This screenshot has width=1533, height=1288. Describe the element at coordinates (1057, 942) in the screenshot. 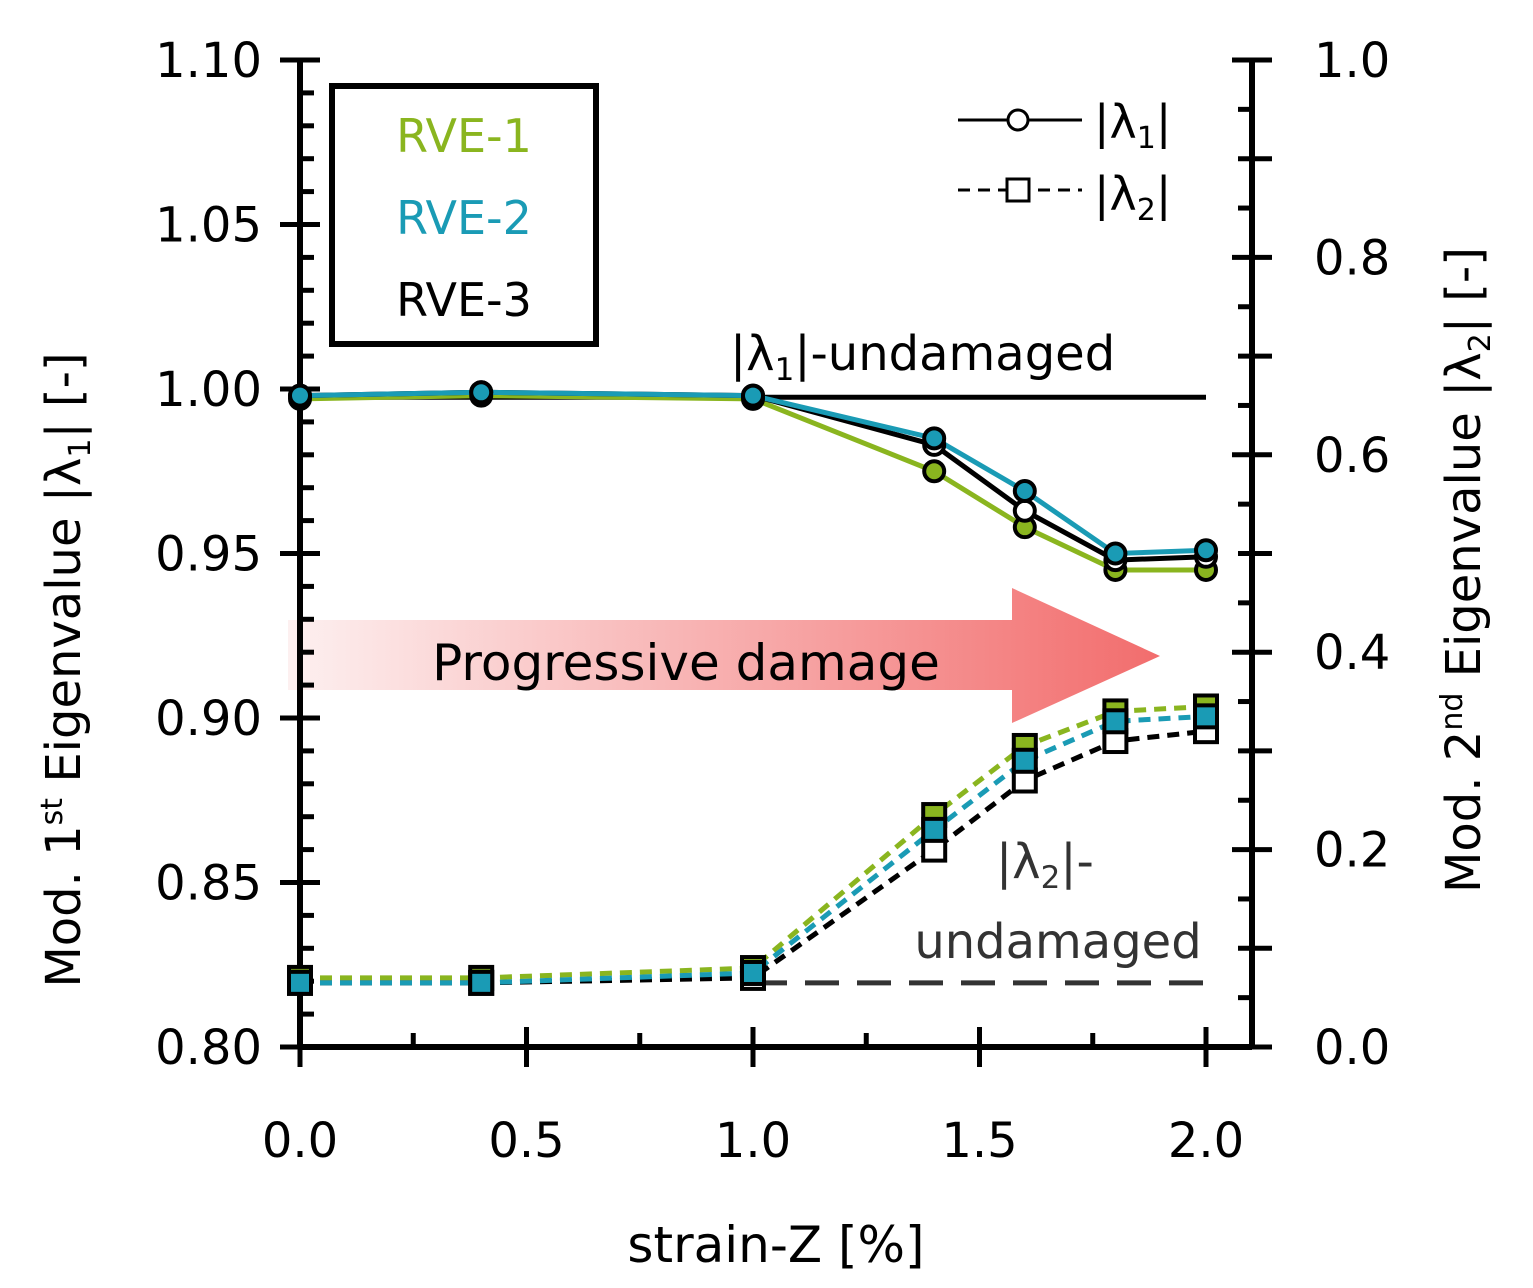

I see `lambda2-undamaged-label-line2: undamaged` at that location.